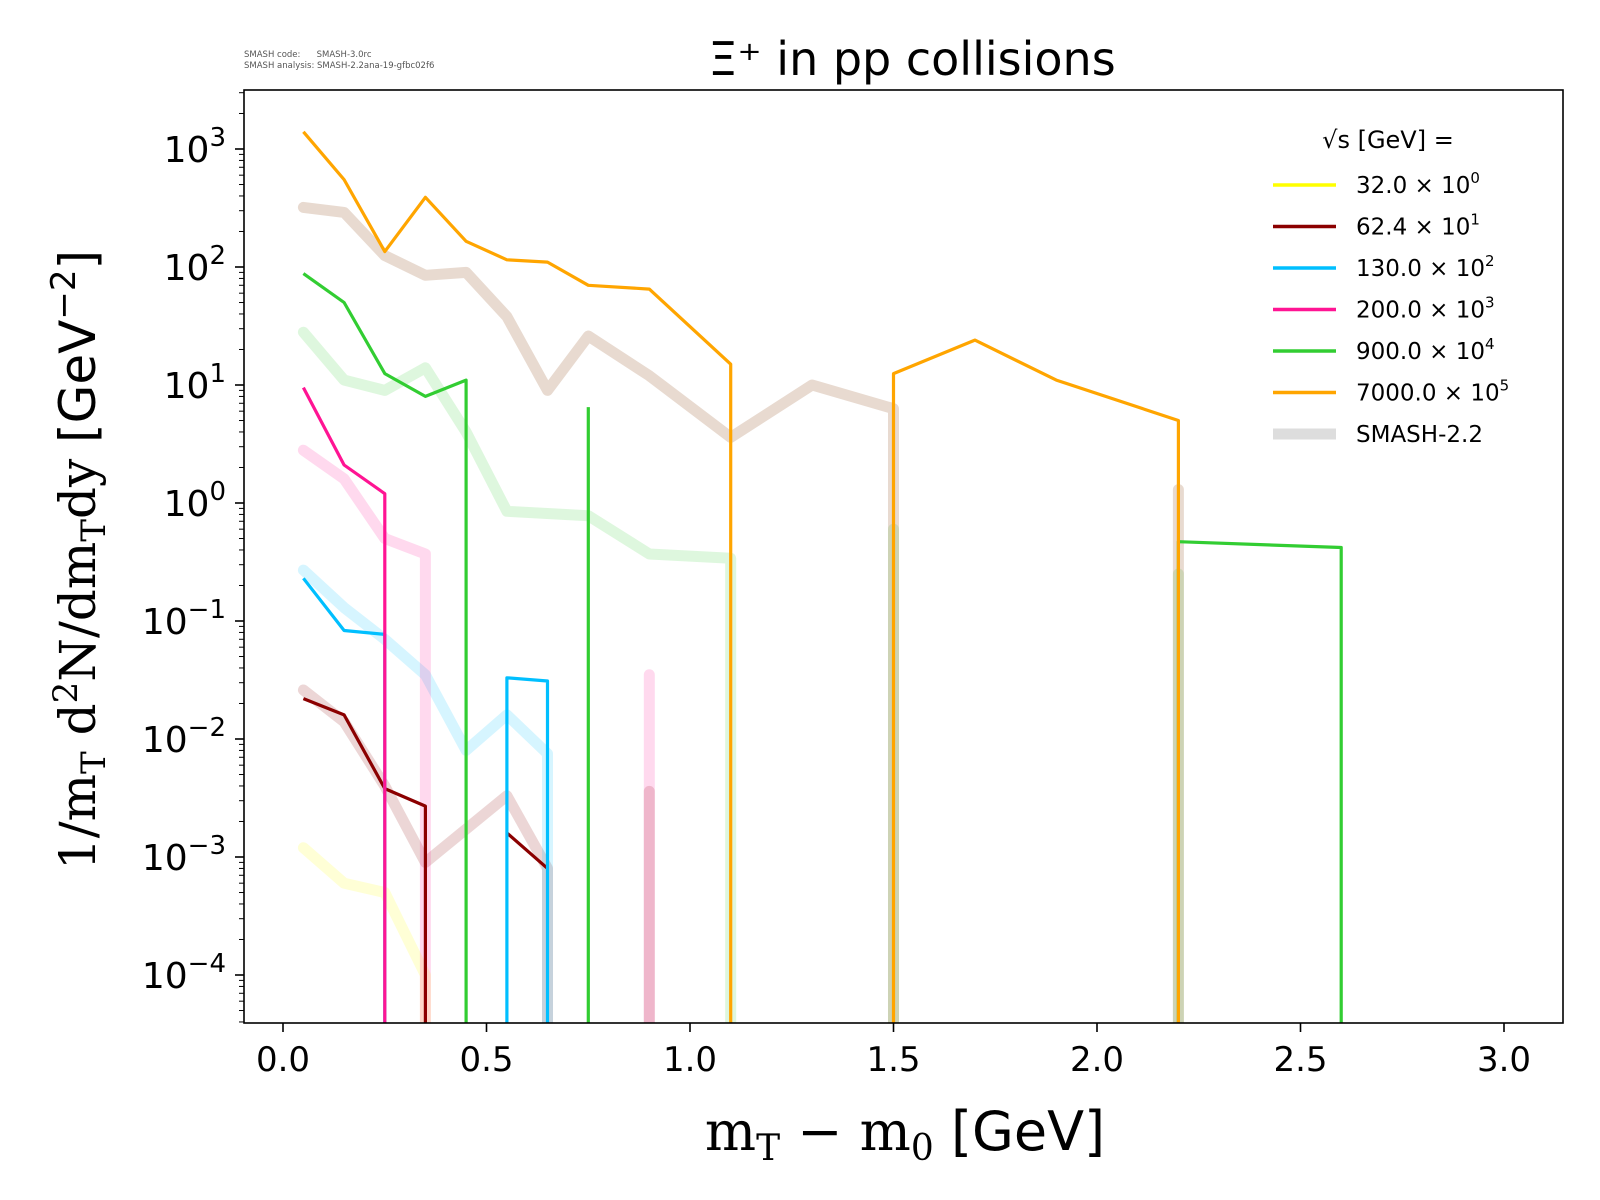 This screenshot has width=1600, height=1200. Describe the element at coordinates (1259, 781) in the screenshot. I see `series-line-900-0-x-10-4-data-seg2` at that location.